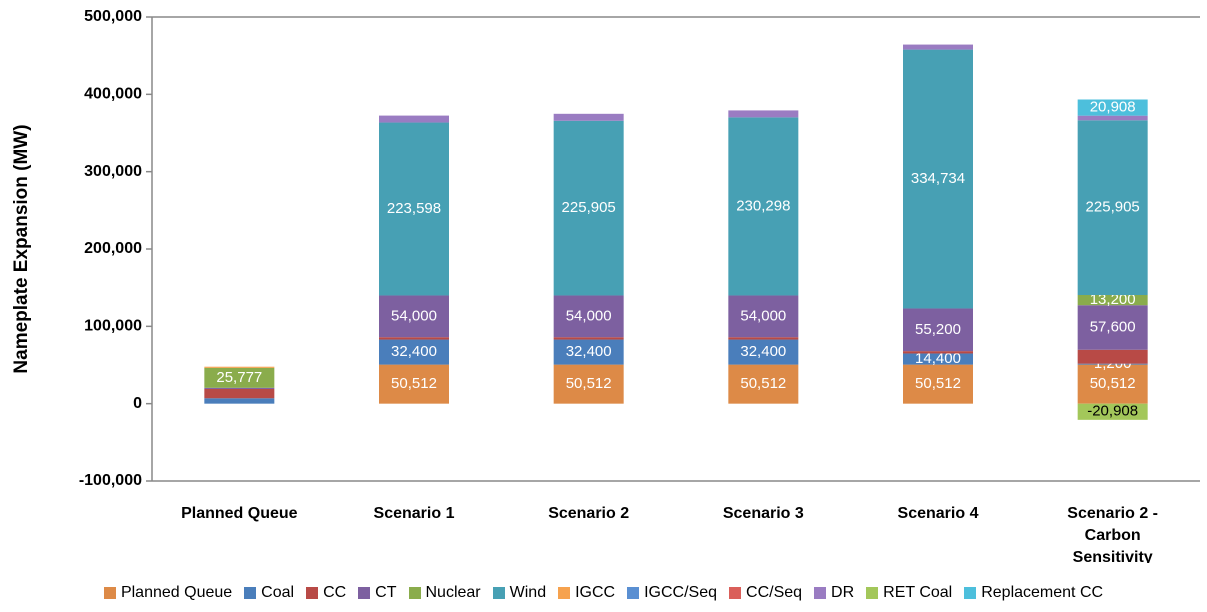 The height and width of the screenshot is (612, 1207). I want to click on value-label: 334,734, so click(938, 178).